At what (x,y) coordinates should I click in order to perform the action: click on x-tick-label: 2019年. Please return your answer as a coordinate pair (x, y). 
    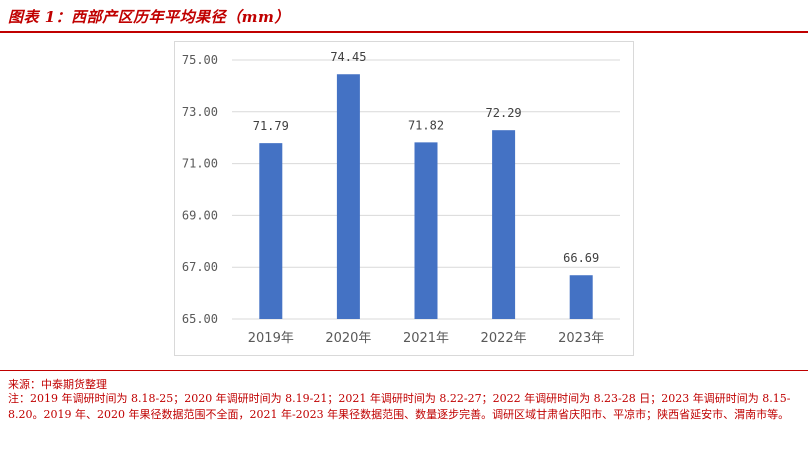
    Looking at the image, I should click on (271, 338).